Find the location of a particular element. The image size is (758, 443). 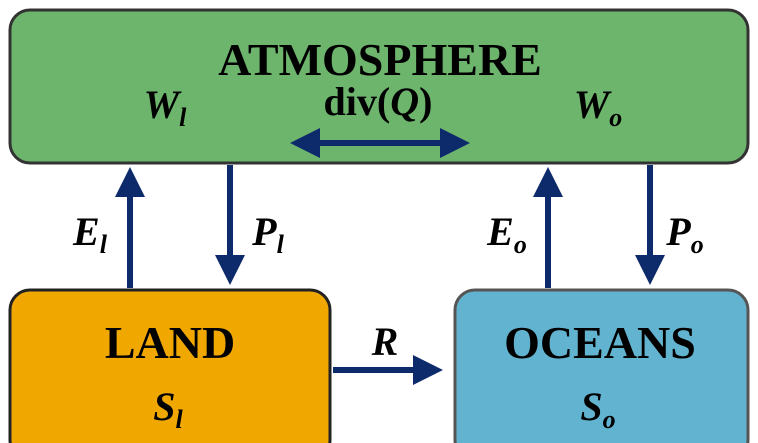

evaporation-ocean: Eo is located at coordinates (506, 234).